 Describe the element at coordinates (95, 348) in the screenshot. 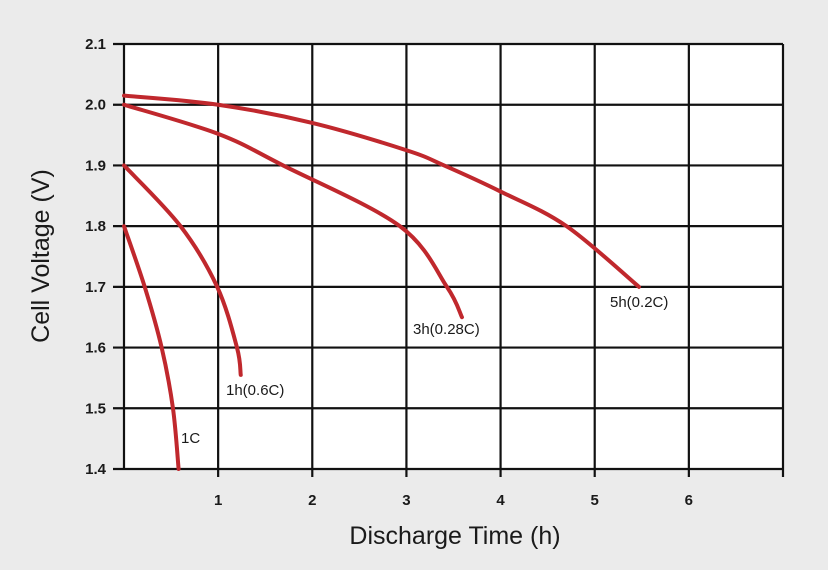

I see `y-tick-label: 1.6` at that location.